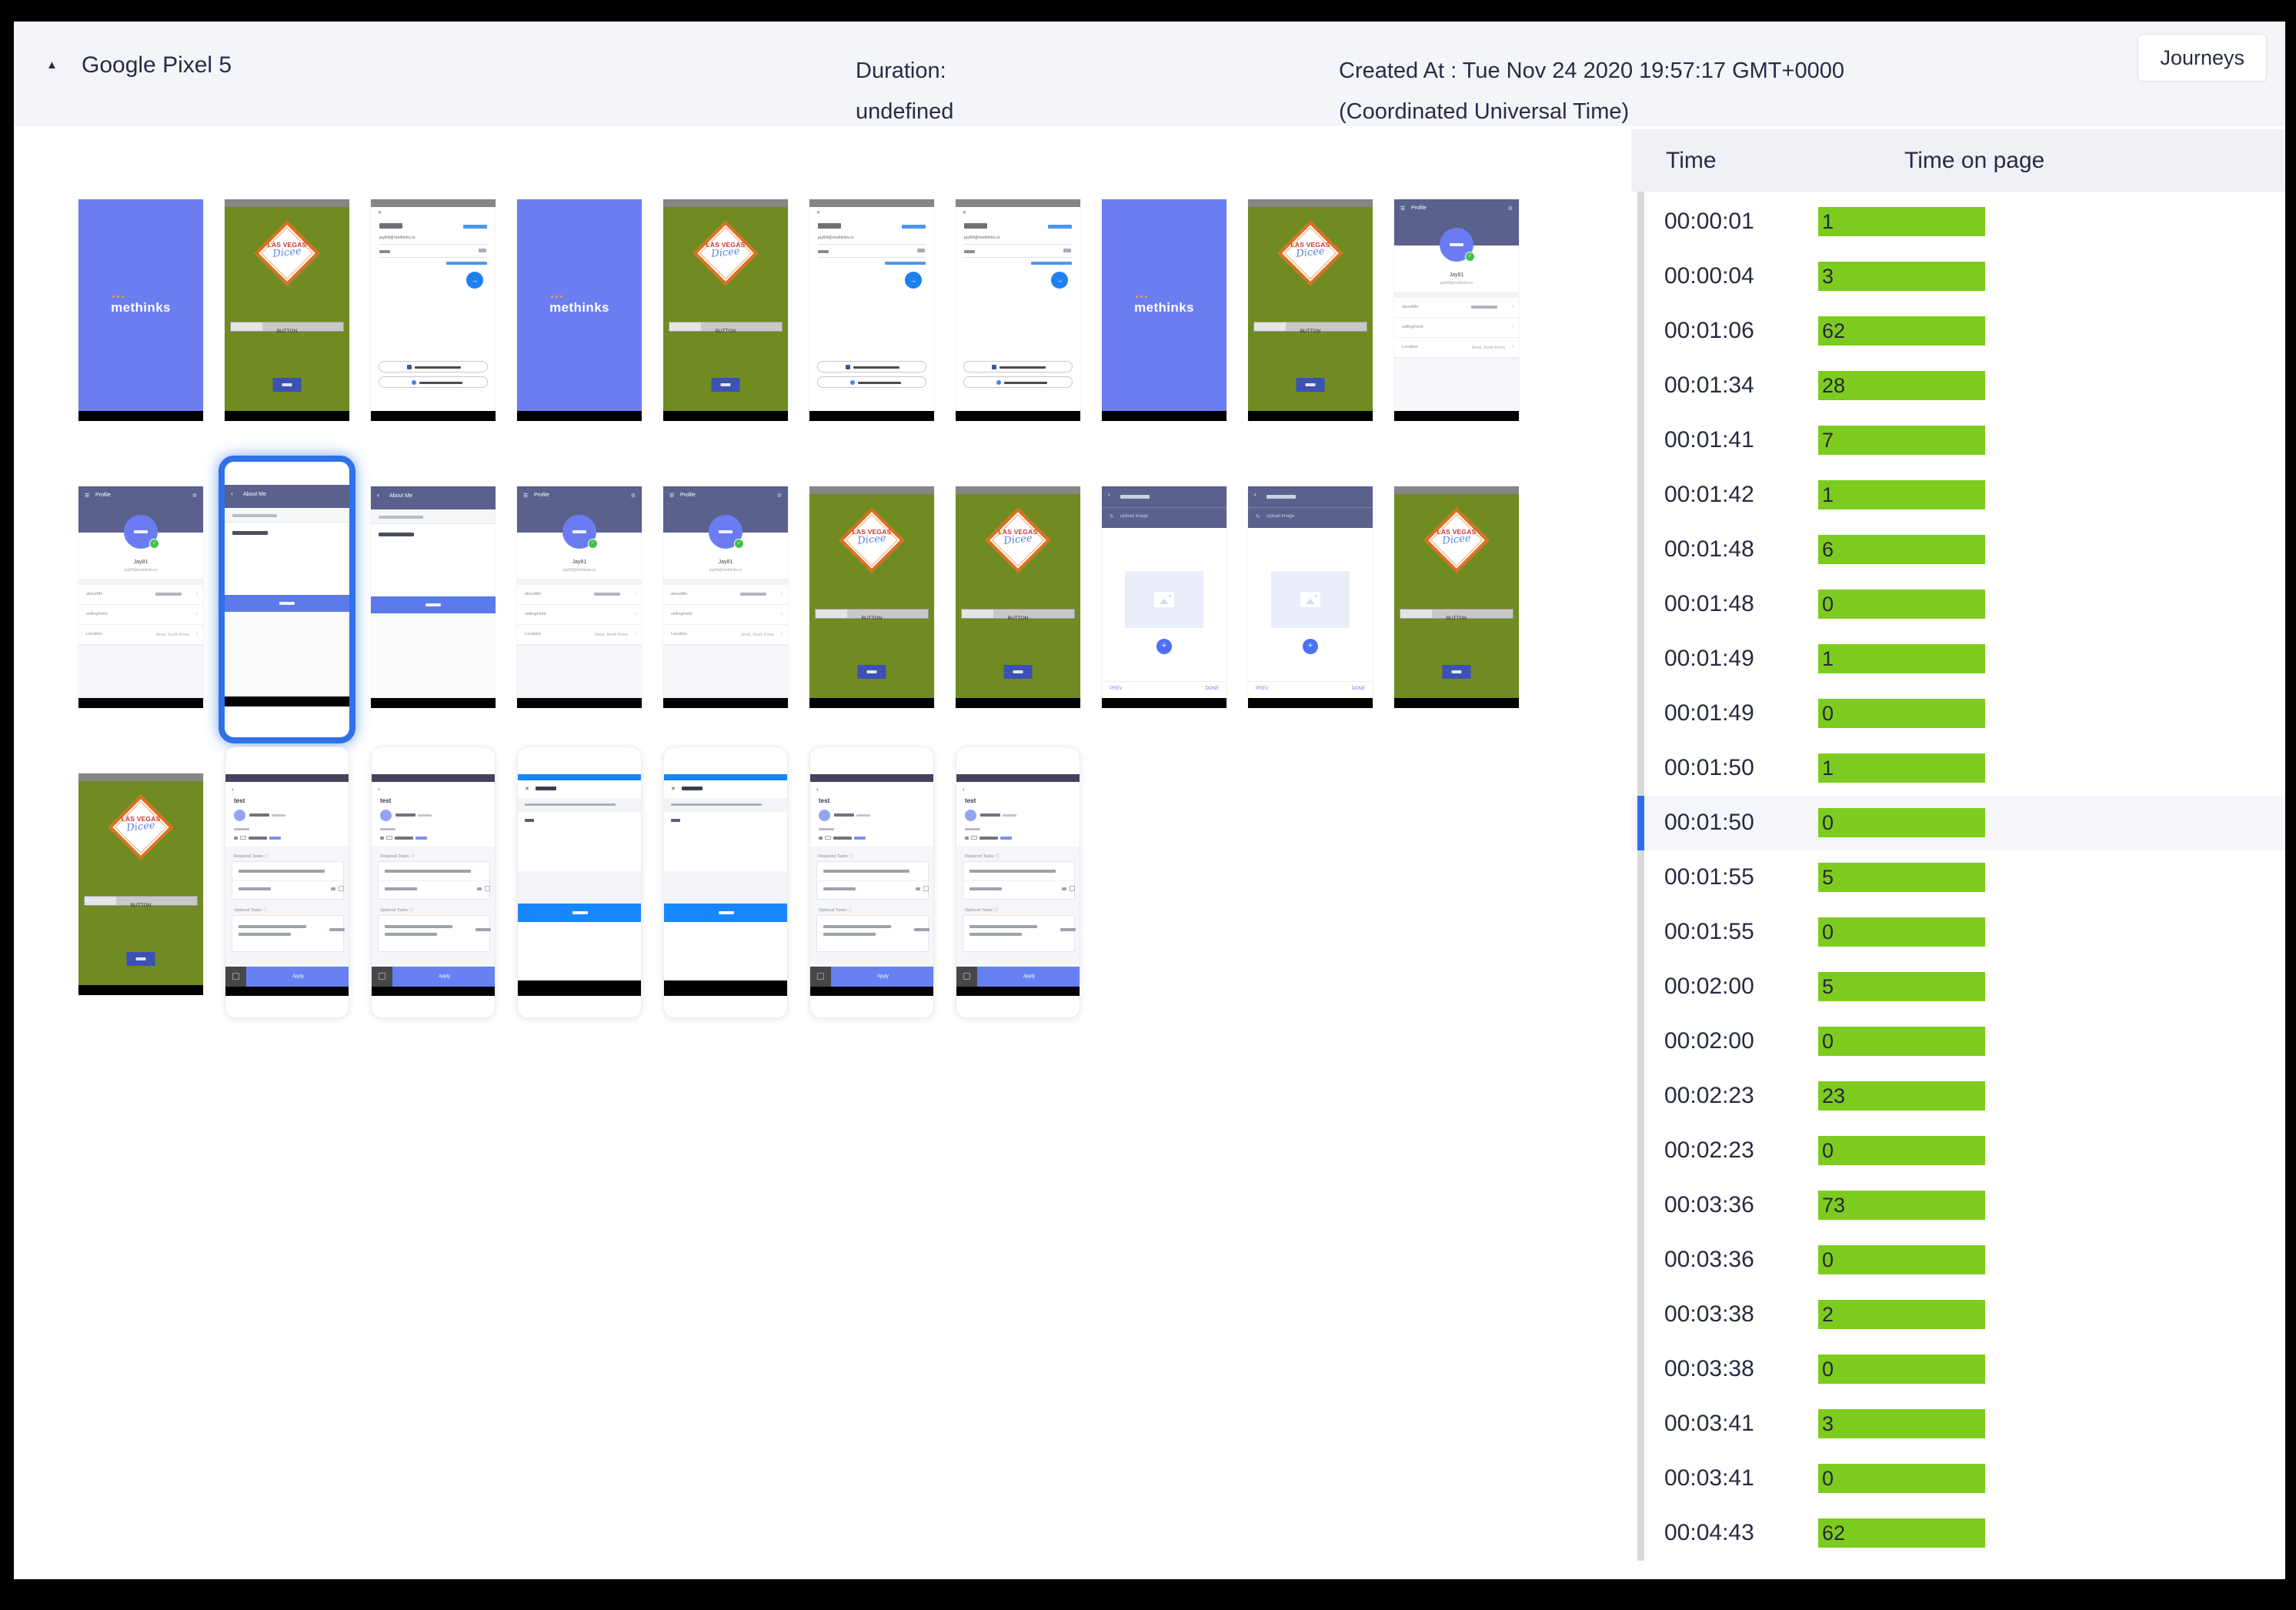 Image resolution: width=2296 pixels, height=1610 pixels. I want to click on image-placeholder, so click(1310, 599).